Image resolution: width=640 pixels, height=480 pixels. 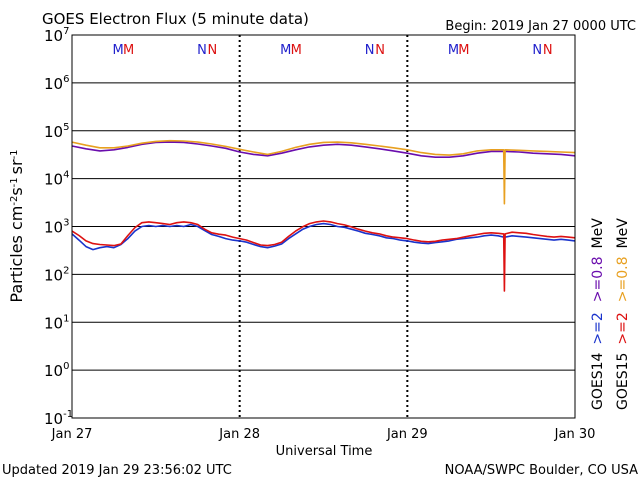 I want to click on y-tick-label-8: 10⁻¹, so click(x=58, y=418).